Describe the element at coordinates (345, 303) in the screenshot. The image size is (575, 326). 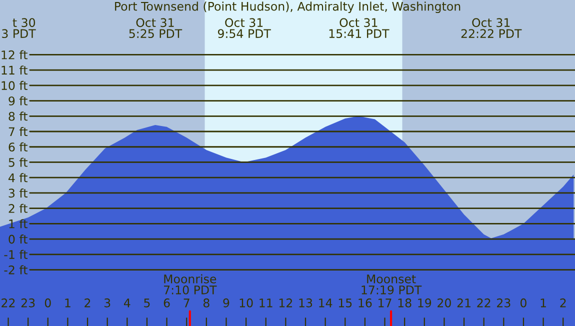
I see `x-tick-label: 15` at that location.